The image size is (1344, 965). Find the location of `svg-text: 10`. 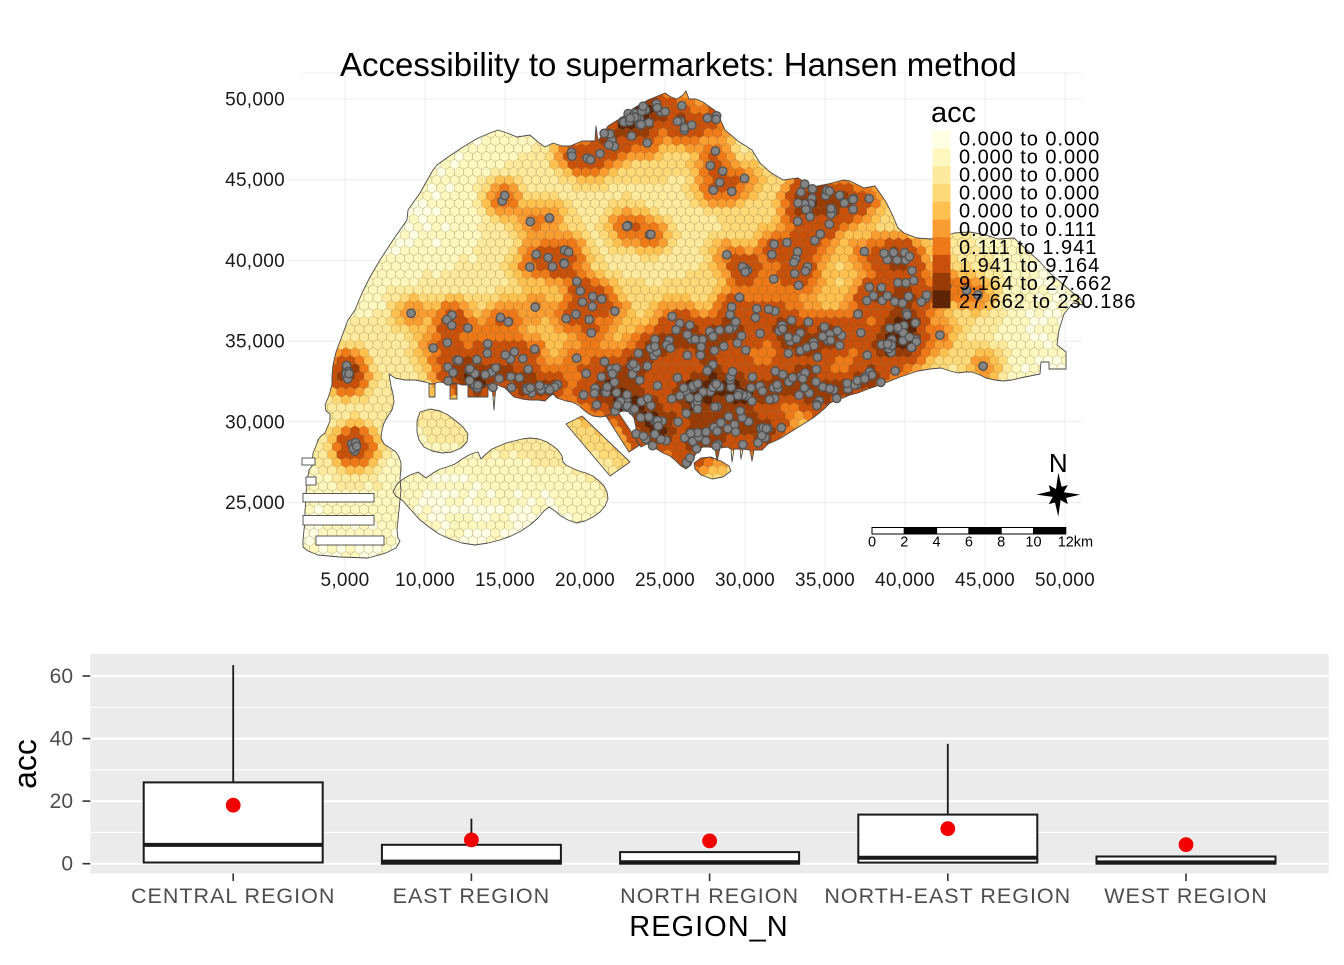

svg-text: 10 is located at coordinates (1033, 543).